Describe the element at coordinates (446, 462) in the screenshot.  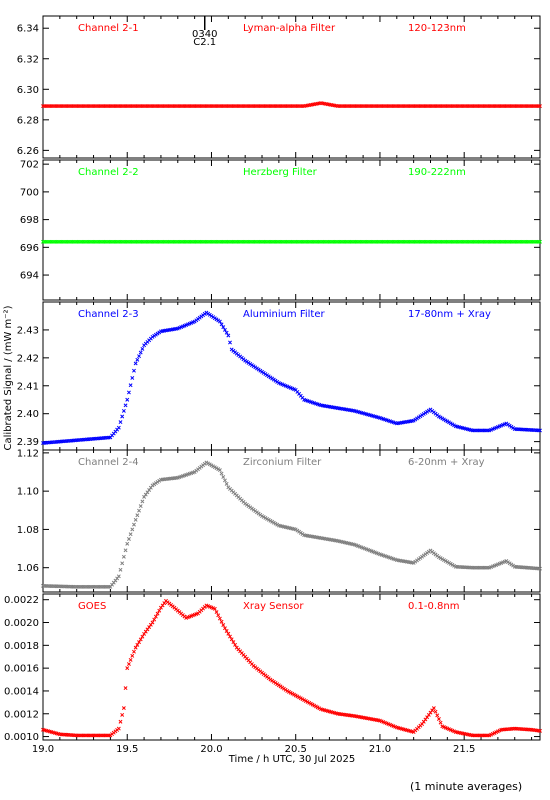
I see `panel-band-label: 6-20nm + Xray` at that location.